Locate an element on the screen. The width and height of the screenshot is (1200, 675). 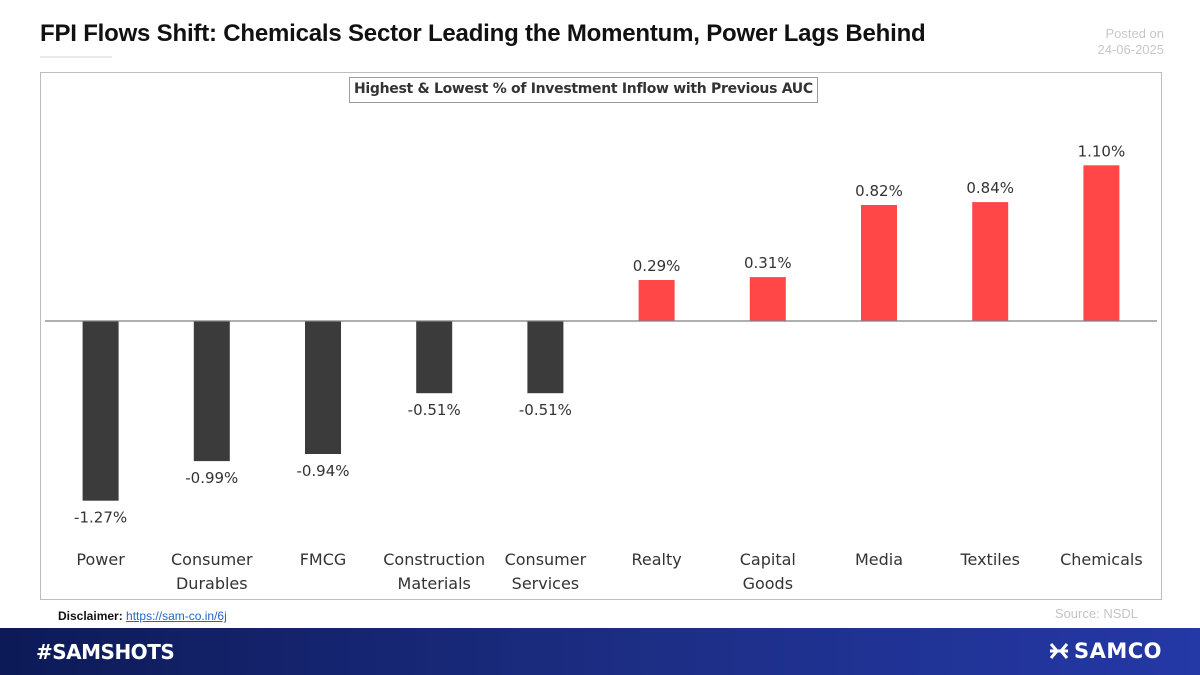
footer-bar is located at coordinates (600, 651).